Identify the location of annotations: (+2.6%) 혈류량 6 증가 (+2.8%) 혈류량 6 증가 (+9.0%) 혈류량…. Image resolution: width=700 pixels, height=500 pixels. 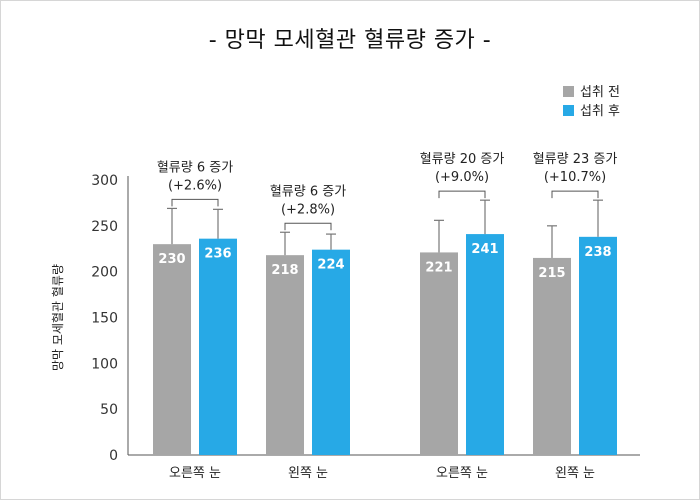
(387, 191).